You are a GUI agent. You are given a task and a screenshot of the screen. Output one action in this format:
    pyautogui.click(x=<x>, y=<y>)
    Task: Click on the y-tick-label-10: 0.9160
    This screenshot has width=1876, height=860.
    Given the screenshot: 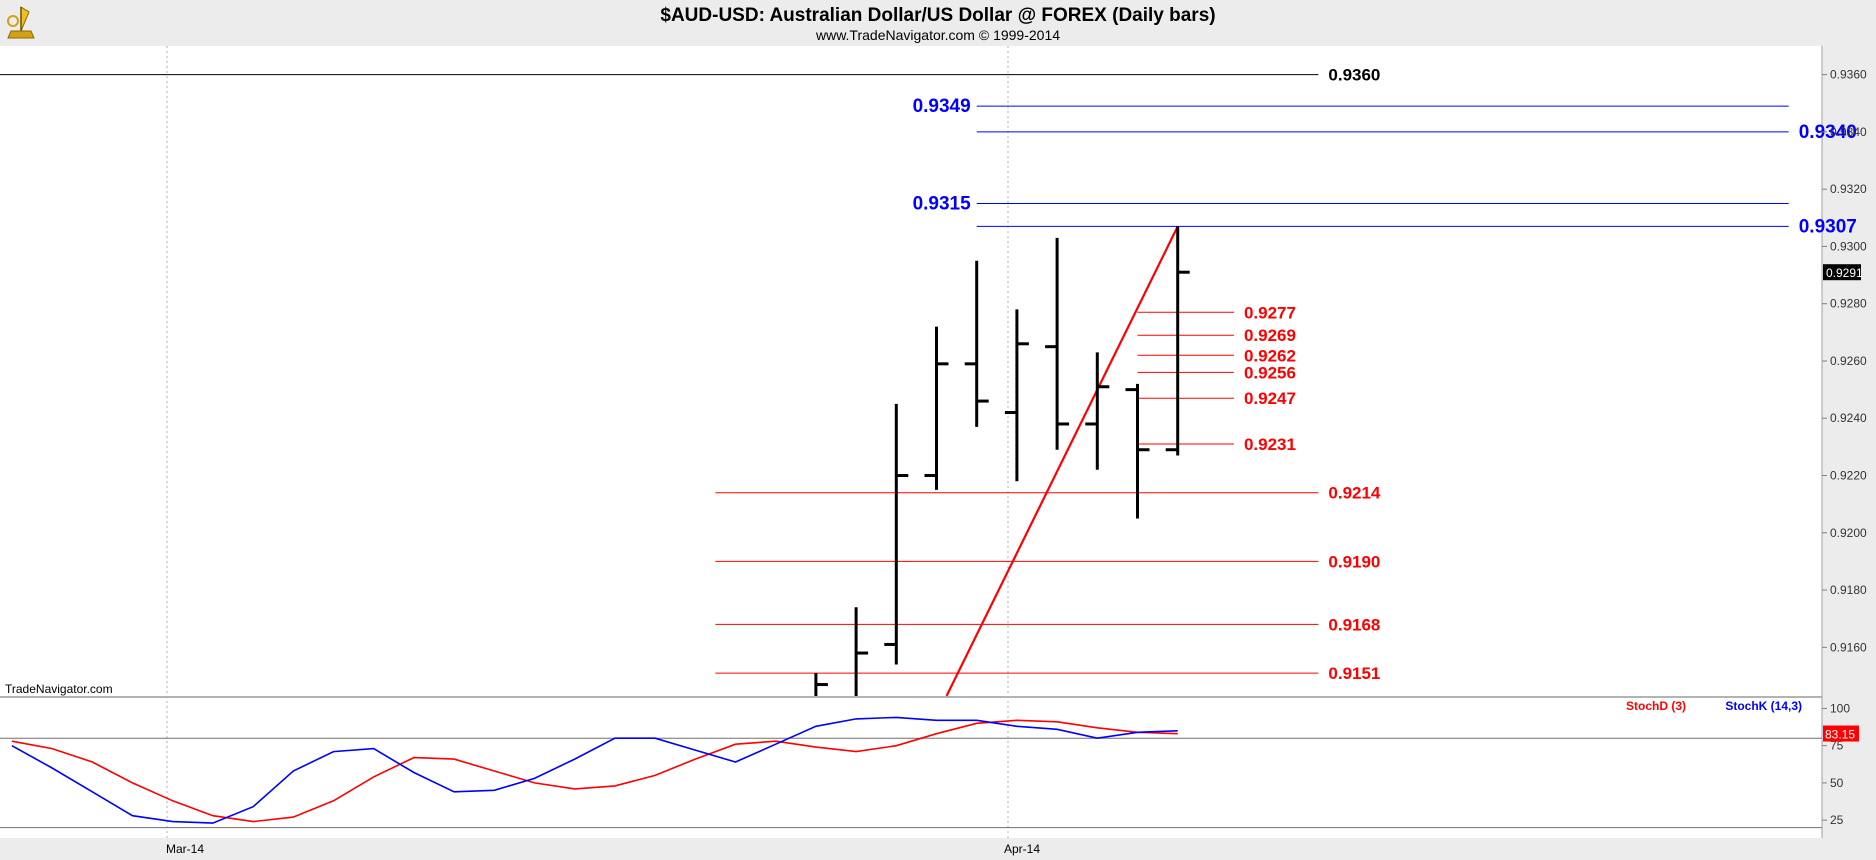 What is the action you would take?
    pyautogui.click(x=1848, y=647)
    